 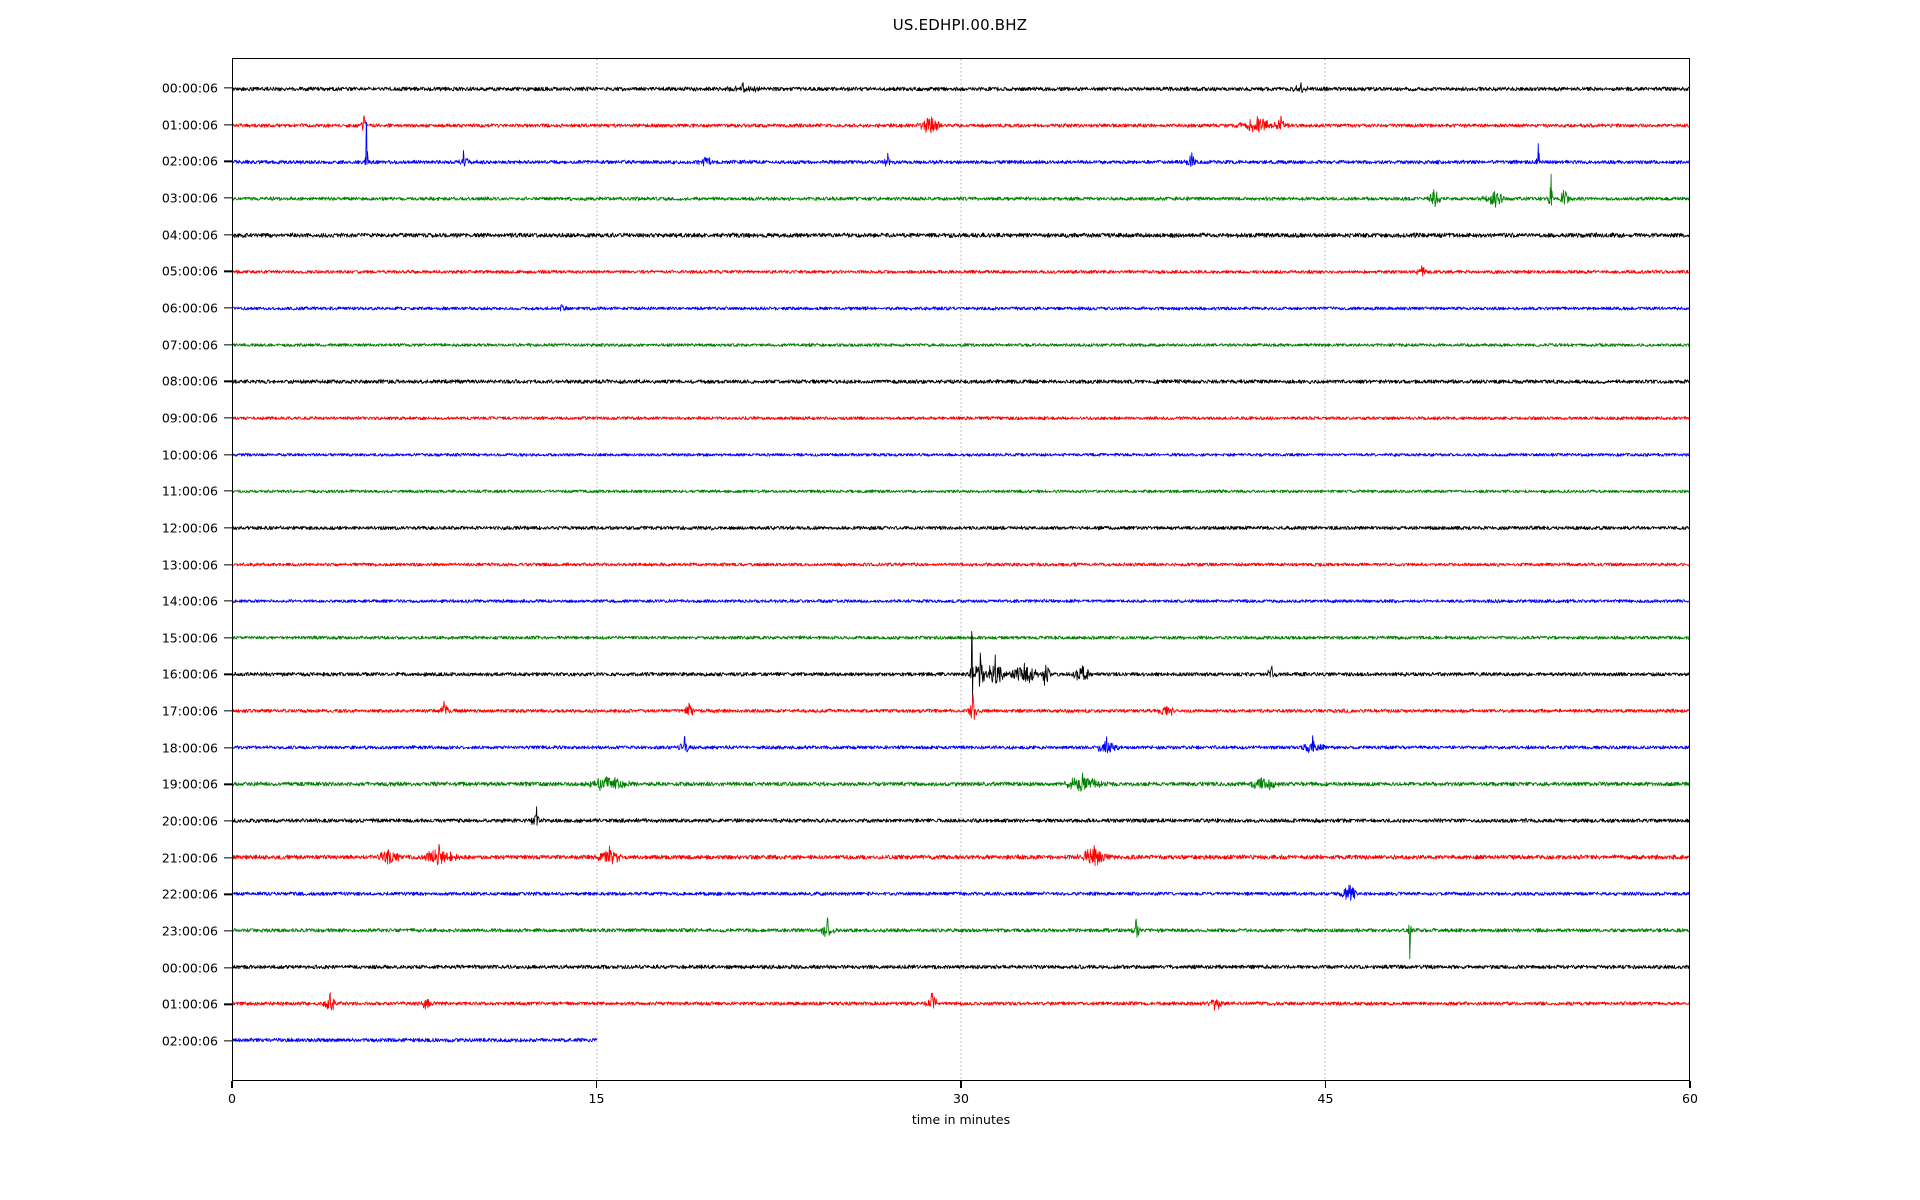 What do you see at coordinates (189, 345) in the screenshot?
I see `y-axis-tick-label: 07:00:06` at bounding box center [189, 345].